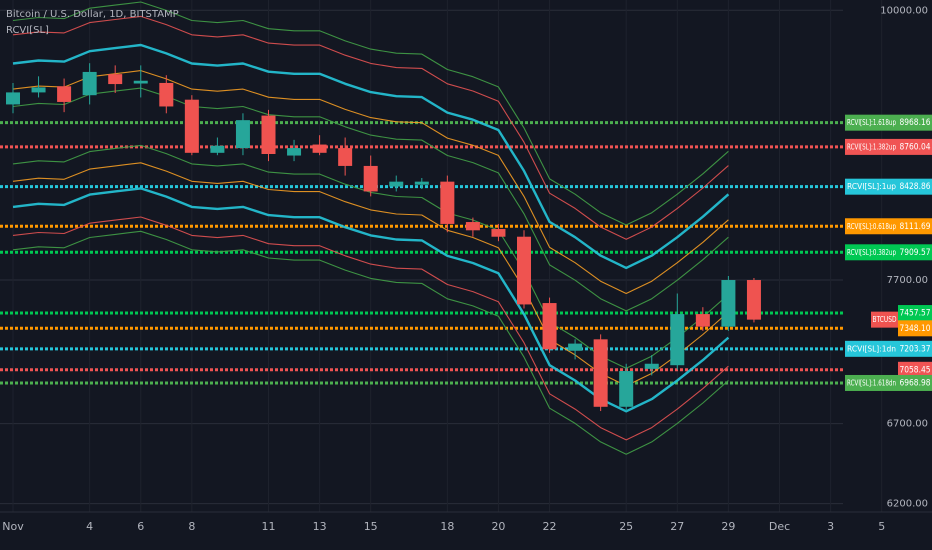 Image resolution: width=932 pixels, height=550 pixels. What do you see at coordinates (904, 10) in the screenshot?
I see `y-tick-label: 10000.00` at bounding box center [904, 10].